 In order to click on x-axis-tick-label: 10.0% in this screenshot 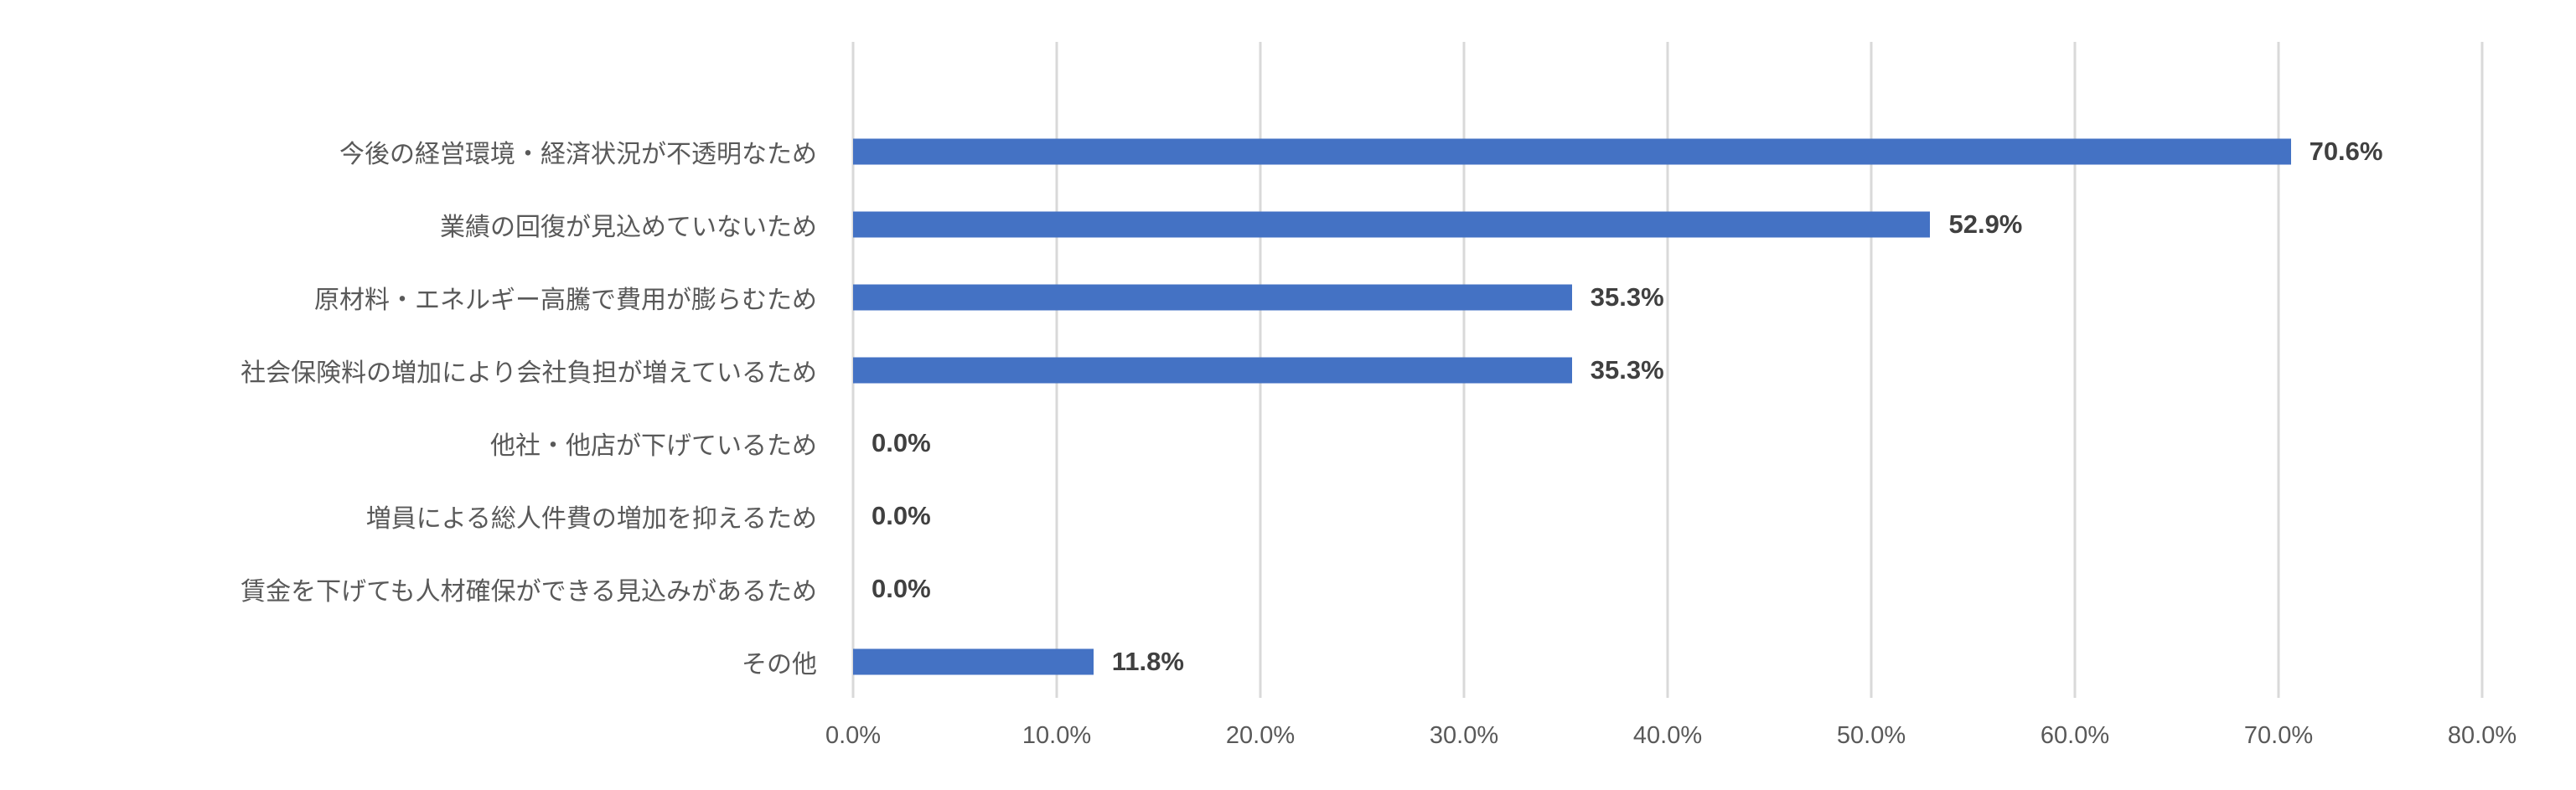, I will do `click(1057, 735)`.